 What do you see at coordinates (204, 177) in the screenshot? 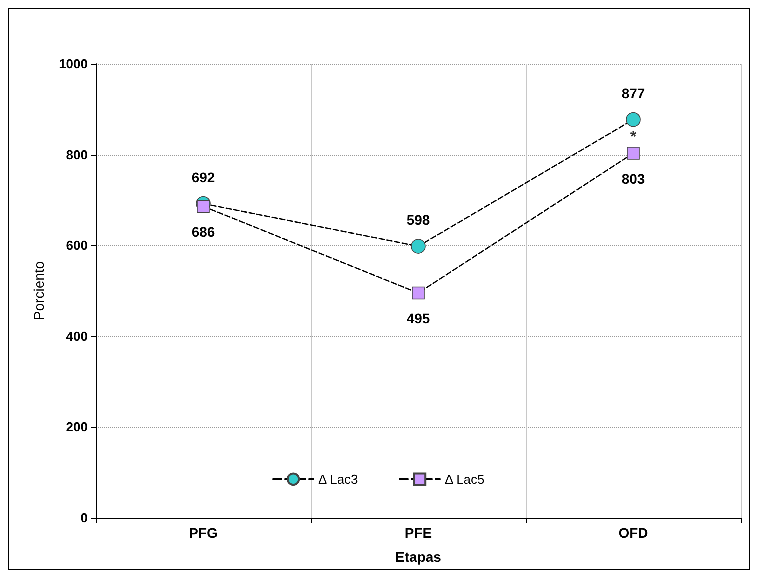
I see `data-label: 692` at bounding box center [204, 177].